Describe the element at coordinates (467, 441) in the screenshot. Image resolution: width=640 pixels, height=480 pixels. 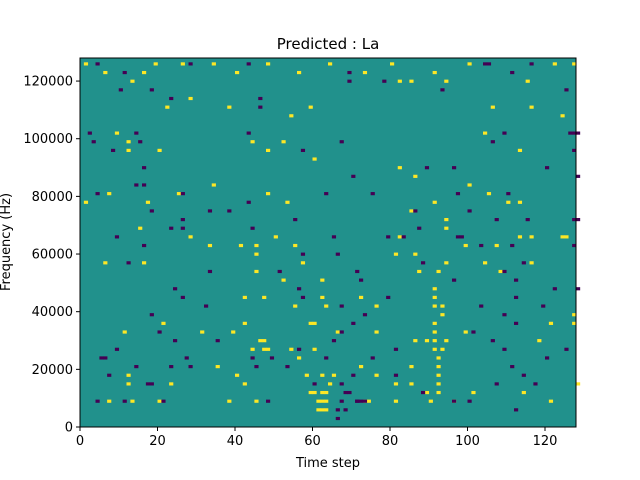
I see `x-tick-label: 100` at that location.